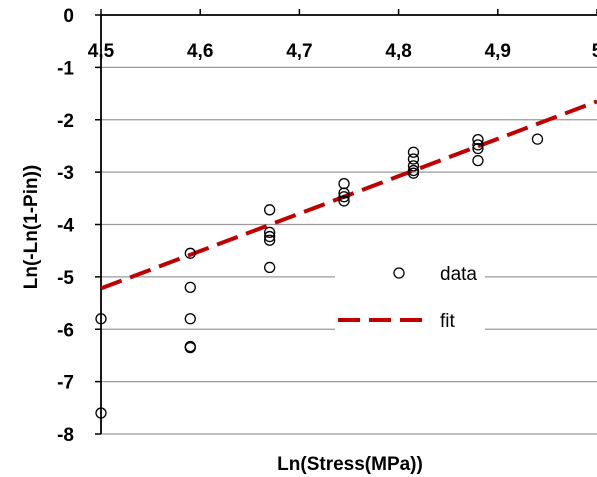 This screenshot has height=477, width=597. What do you see at coordinates (594, 51) in the screenshot?
I see `x-tick-label: 5` at bounding box center [594, 51].